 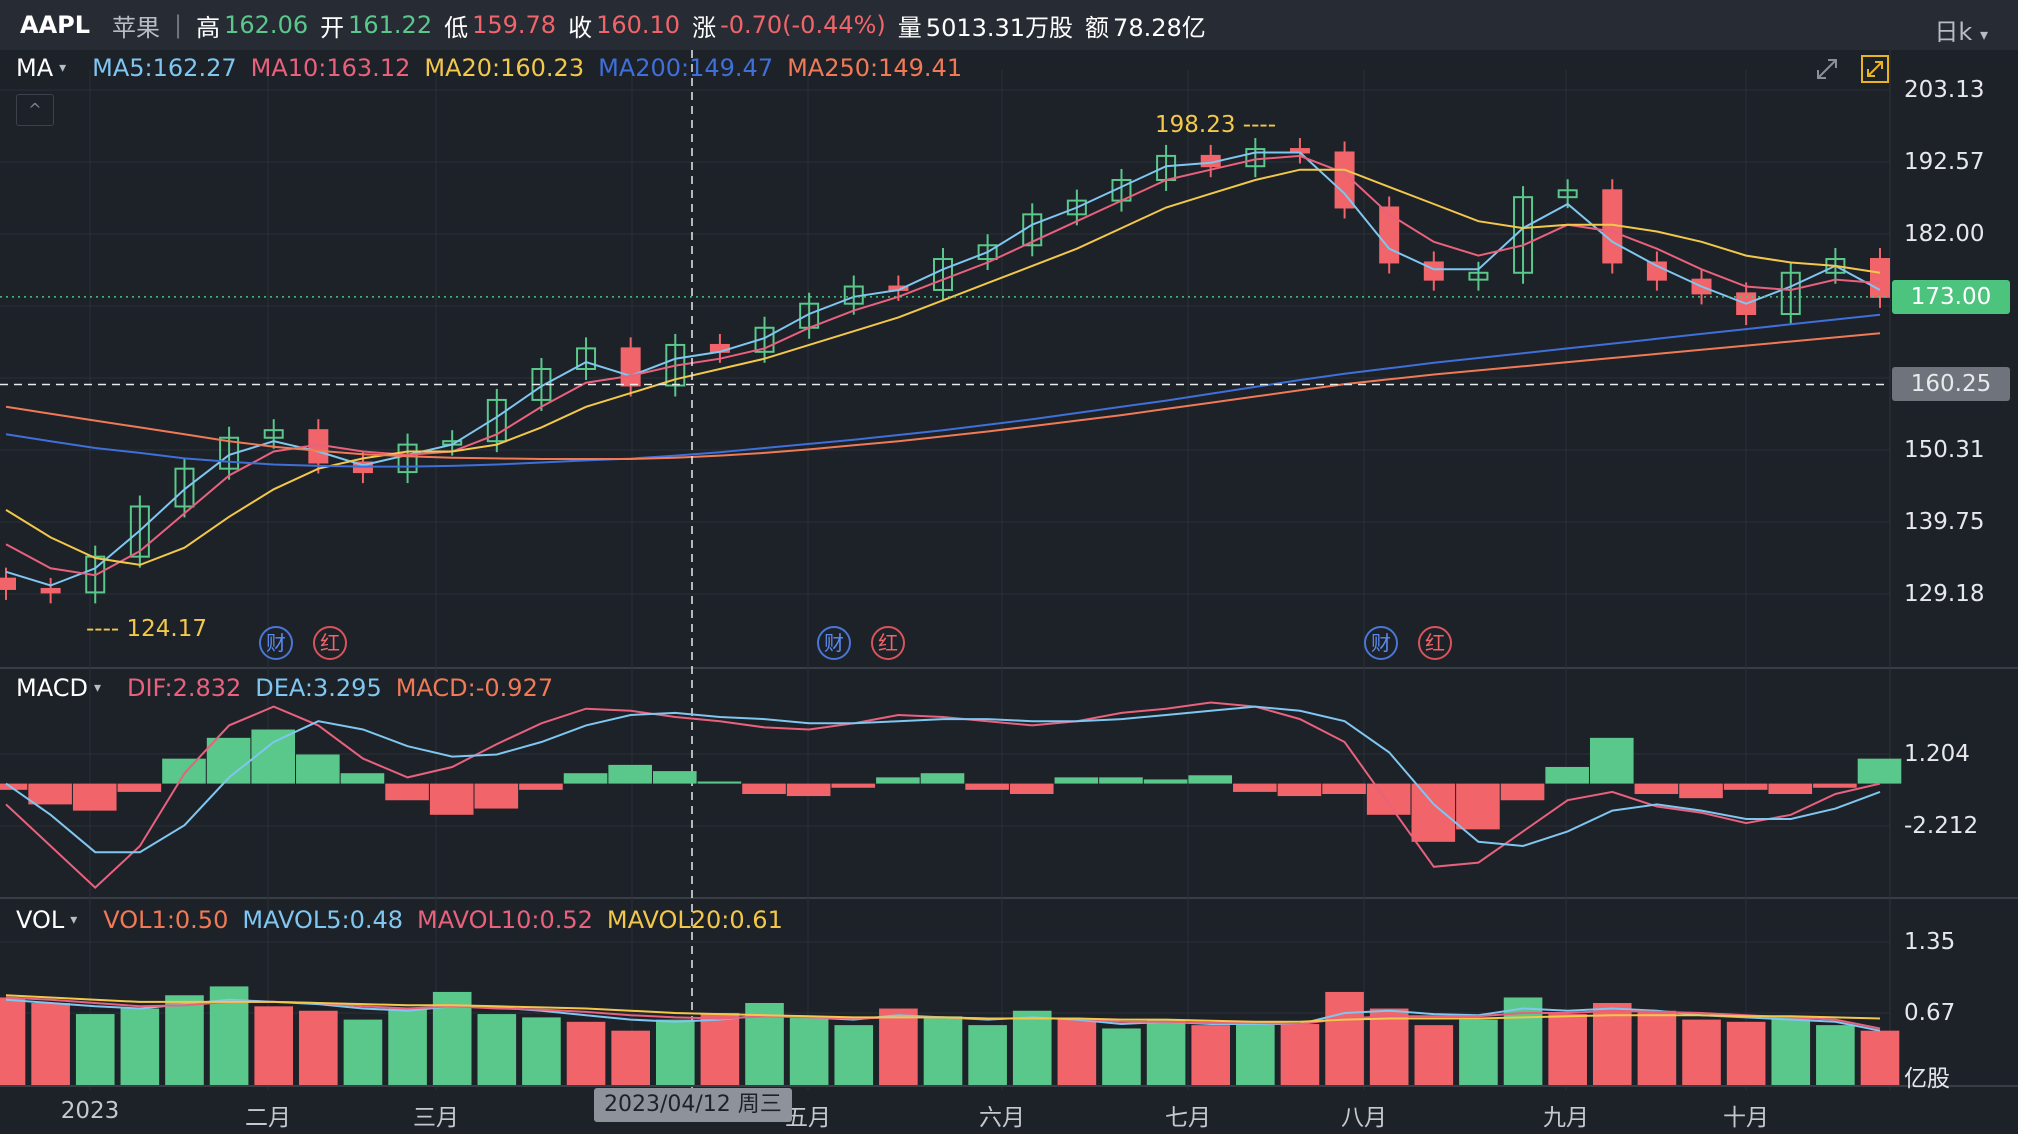 I want to click on ma-indicator-name: MA, so click(x=35, y=68).